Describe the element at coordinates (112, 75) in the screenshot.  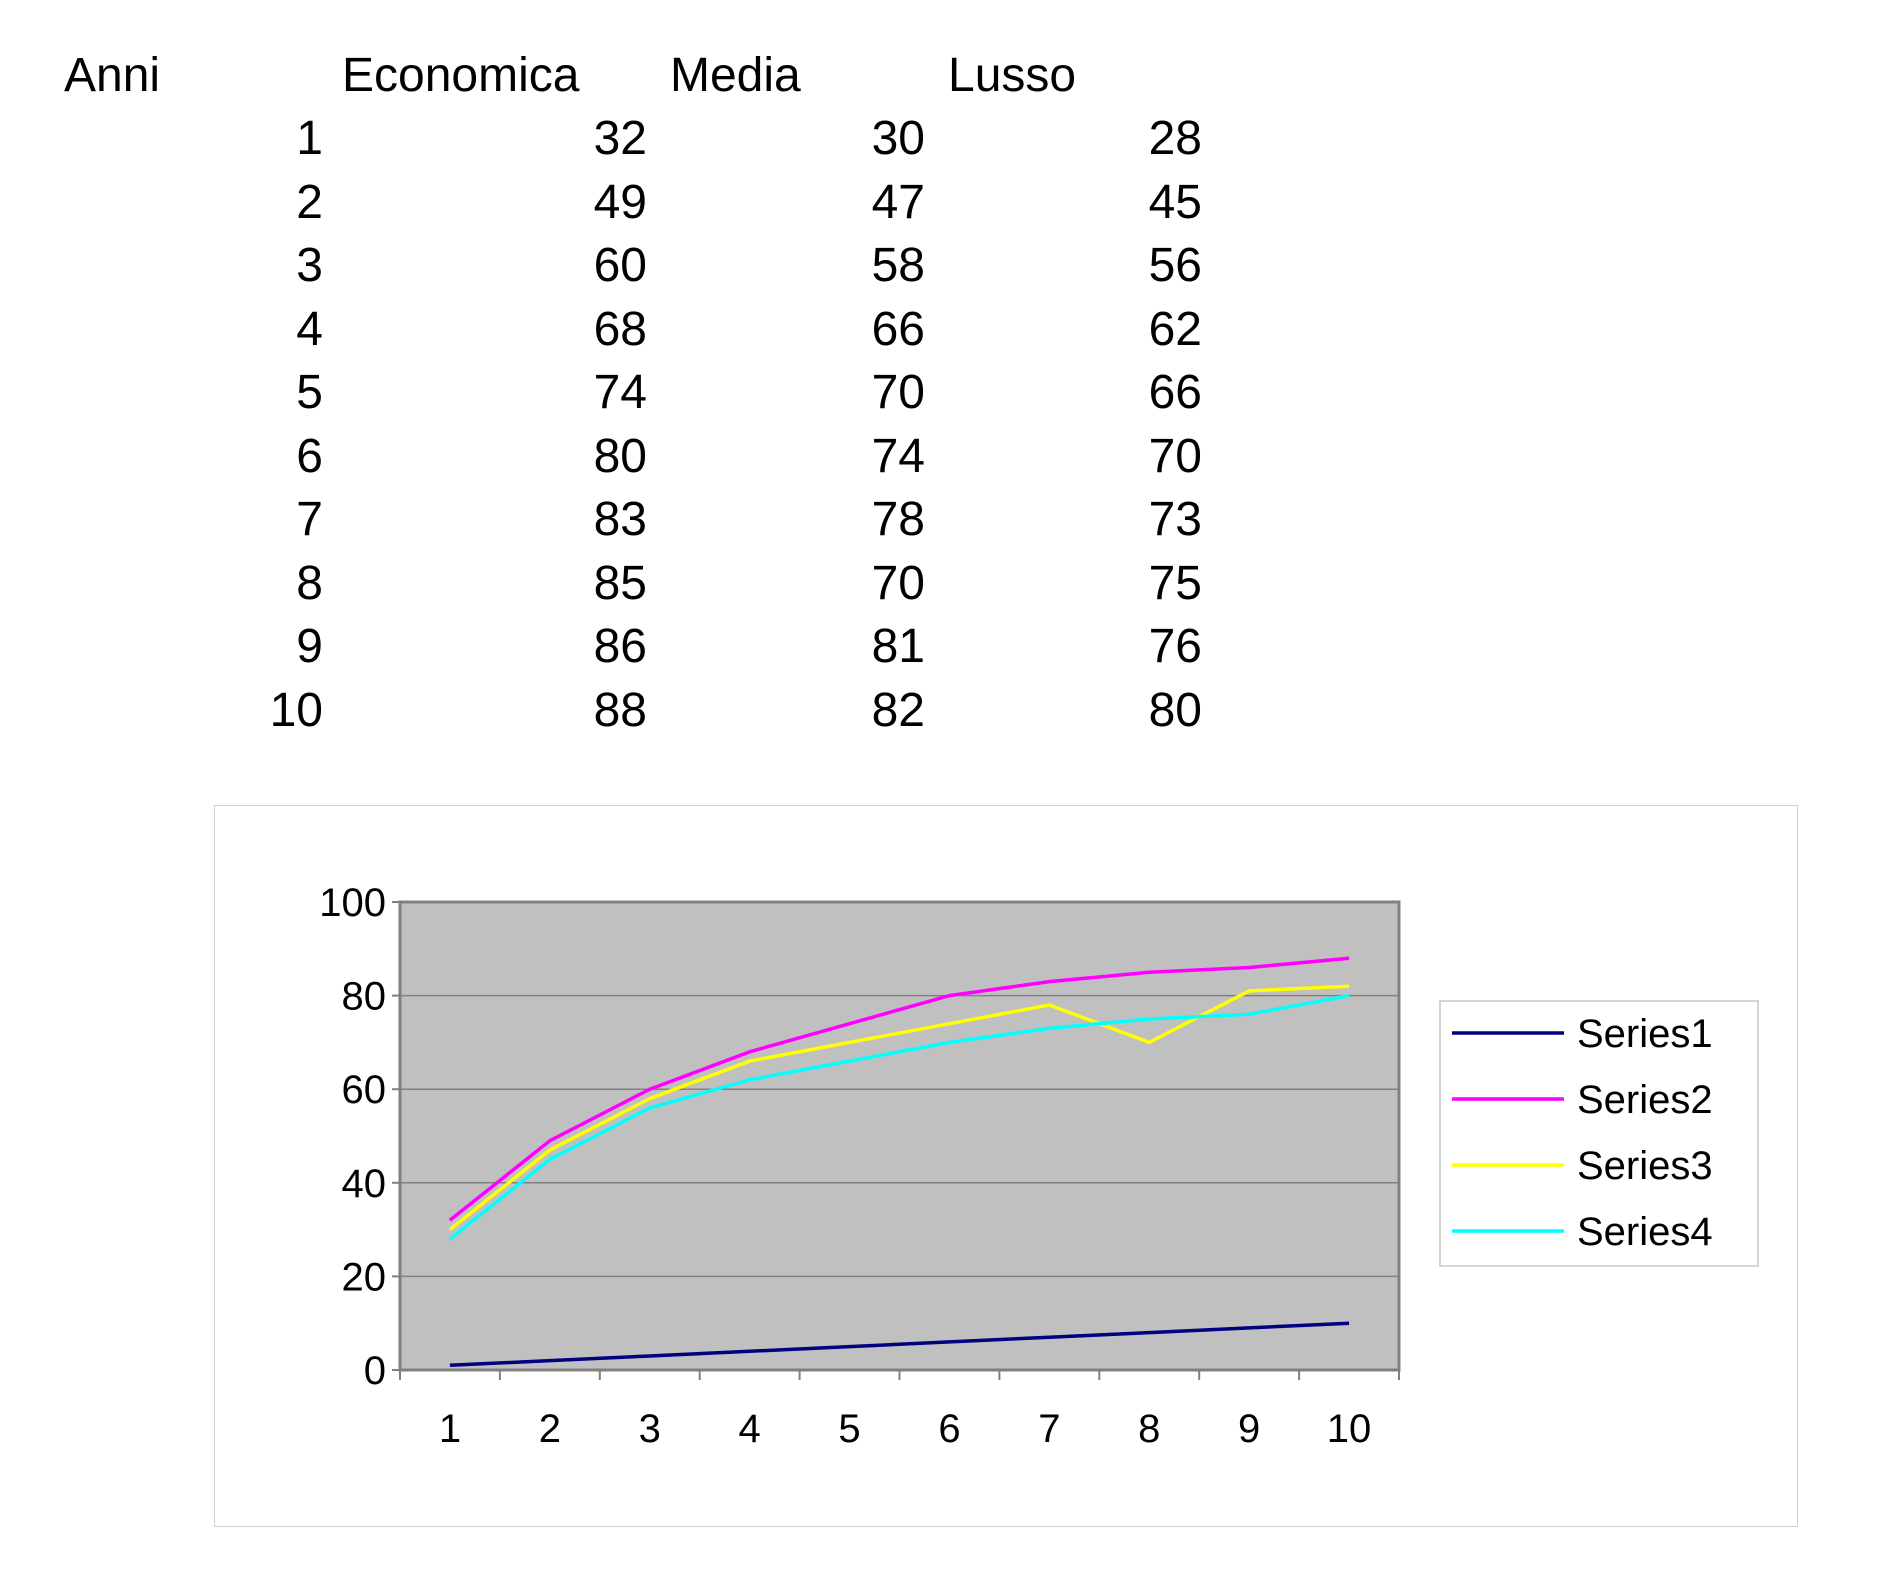
I see `table-header-0: Anni` at that location.